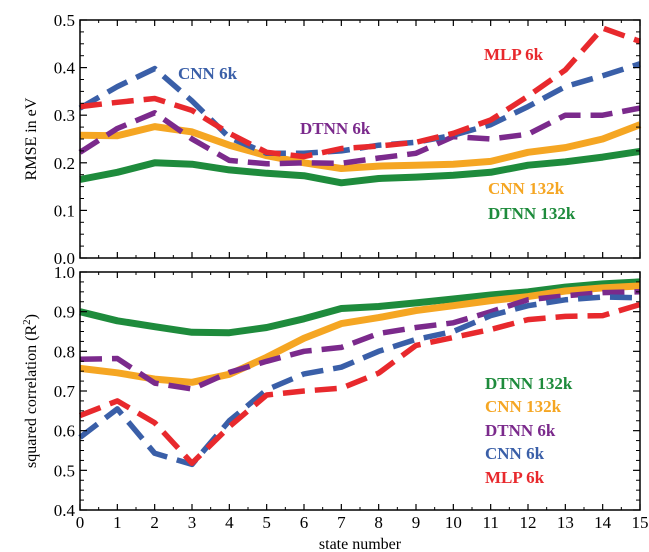 This screenshot has height=552, width=649. I want to click on y-tick-label: 0.2, so click(64, 163).